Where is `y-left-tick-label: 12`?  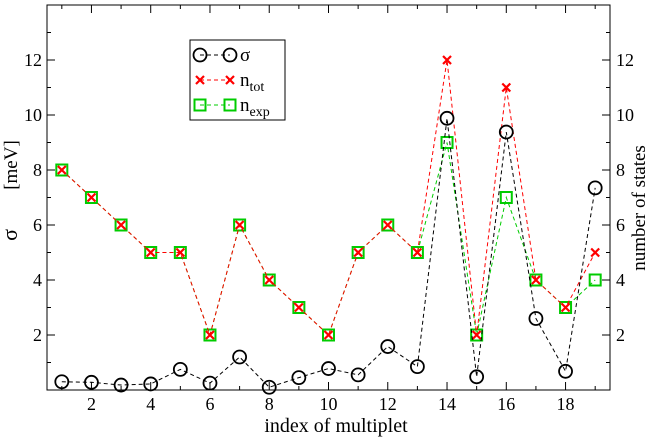 y-left-tick-label: 12 is located at coordinates (33, 60).